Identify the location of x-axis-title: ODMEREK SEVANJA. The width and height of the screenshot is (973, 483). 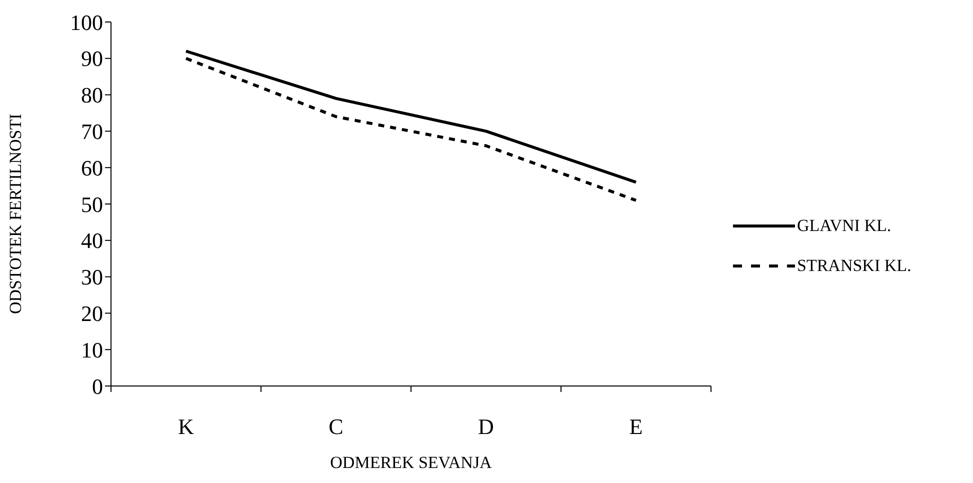
(411, 462).